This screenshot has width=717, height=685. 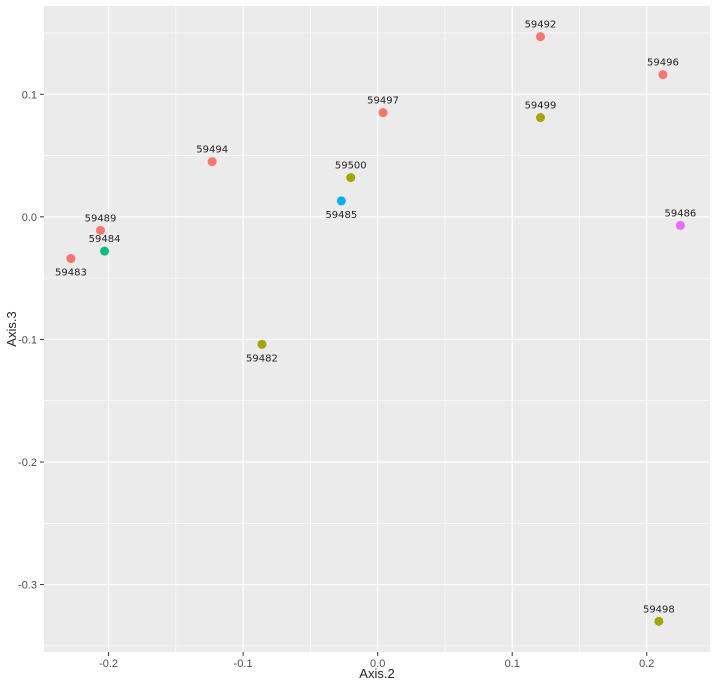 What do you see at coordinates (646, 664) in the screenshot?
I see `x-tick-label: 0.2` at bounding box center [646, 664].